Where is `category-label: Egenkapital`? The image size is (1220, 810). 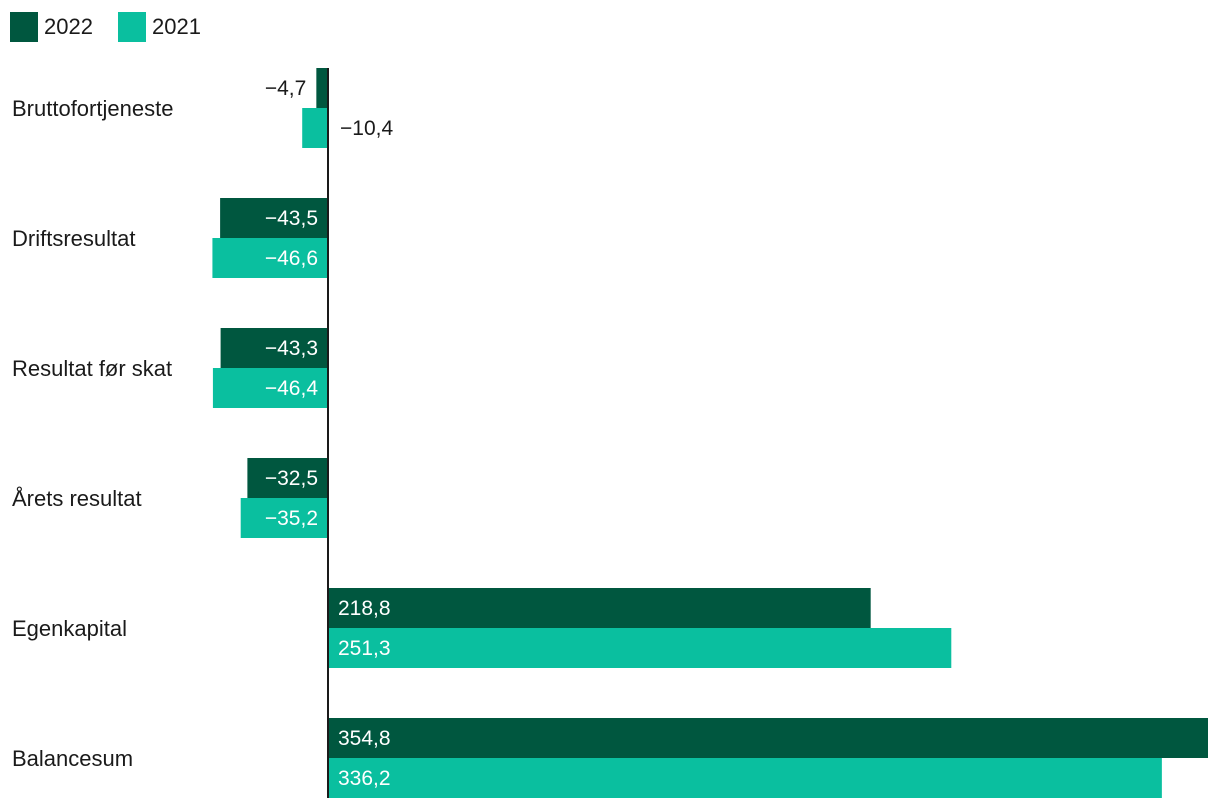
category-label: Egenkapital is located at coordinates (69, 628).